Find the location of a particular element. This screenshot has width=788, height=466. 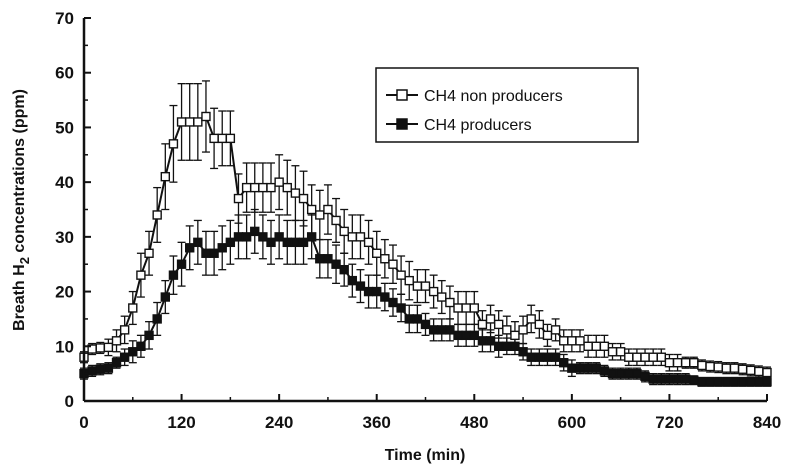

y-axis-label-subscript: 2 is located at coordinates (24, 260).